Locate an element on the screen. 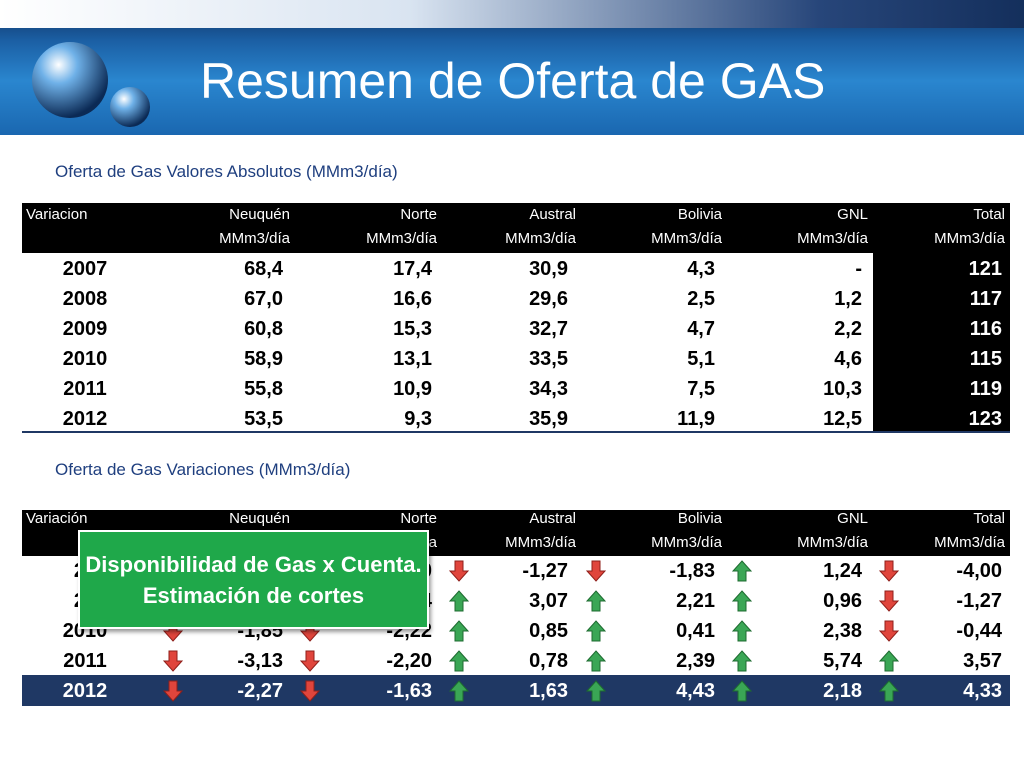 Image resolution: width=1024 pixels, height=768 pixels. value-cell: 4,43 is located at coordinates (695, 691).